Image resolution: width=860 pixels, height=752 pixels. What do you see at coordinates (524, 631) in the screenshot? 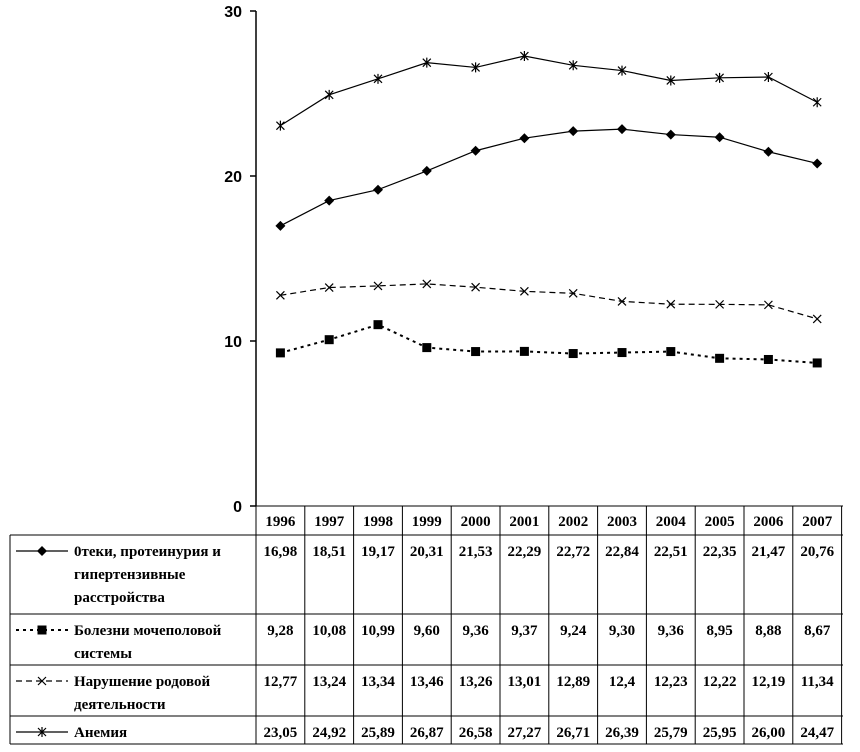
I see `data-label: 9,37` at bounding box center [524, 631].